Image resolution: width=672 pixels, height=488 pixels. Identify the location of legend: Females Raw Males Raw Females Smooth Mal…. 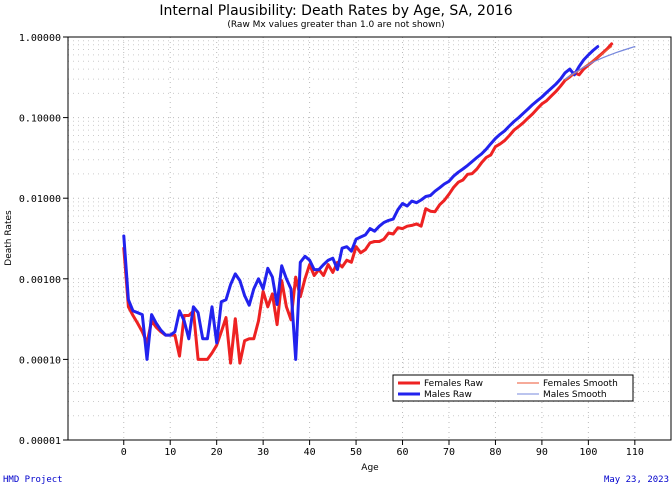
(513, 388).